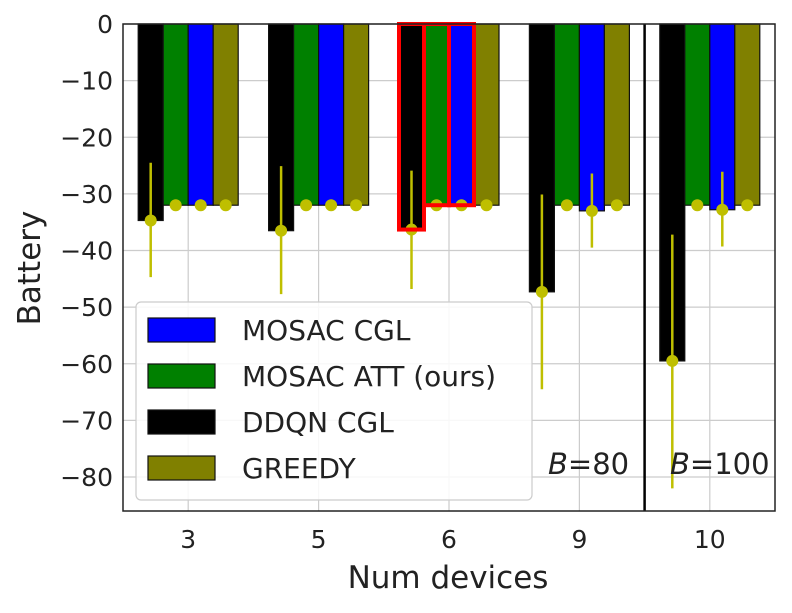  Describe the element at coordinates (710, 539) in the screenshot. I see `x-tick-label-10: 10` at that location.